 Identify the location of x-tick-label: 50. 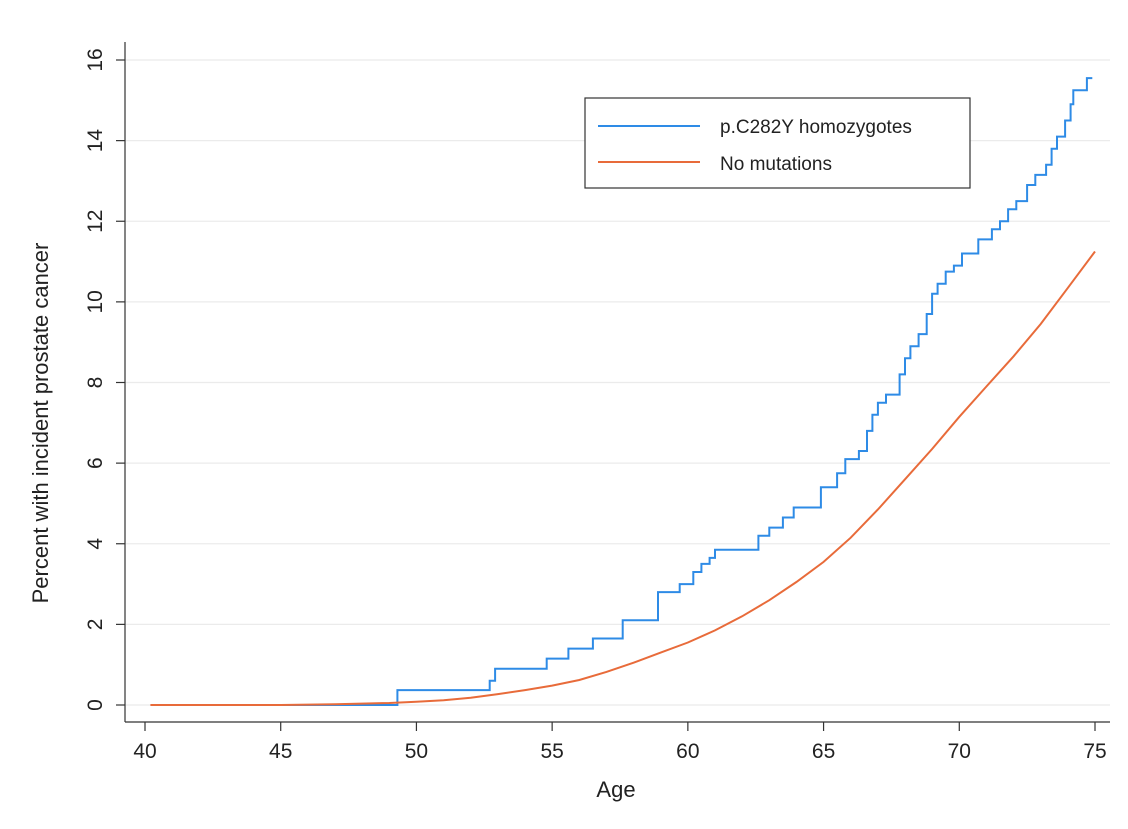
(416, 751).